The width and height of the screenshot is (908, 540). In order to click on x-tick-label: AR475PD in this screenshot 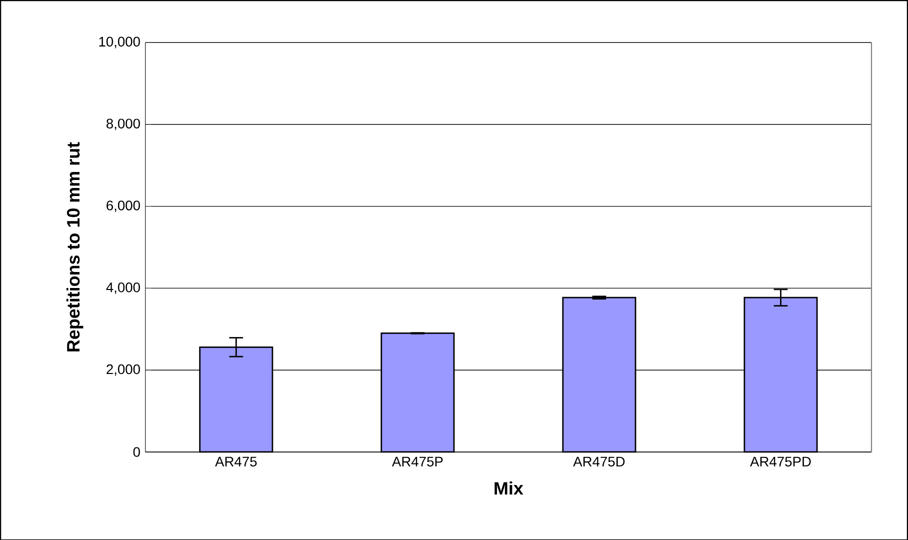, I will do `click(780, 461)`.